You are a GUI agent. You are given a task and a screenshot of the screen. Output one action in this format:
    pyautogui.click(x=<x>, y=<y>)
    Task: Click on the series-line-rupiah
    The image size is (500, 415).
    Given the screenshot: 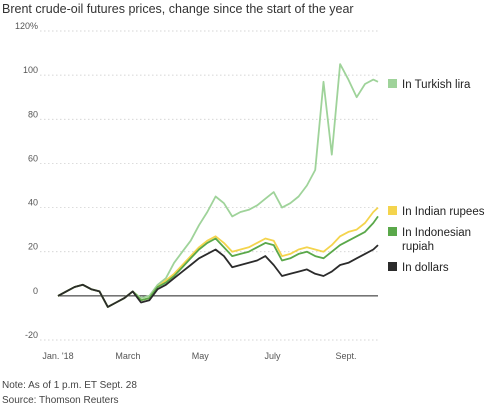 What is the action you would take?
    pyautogui.click(x=218, y=261)
    